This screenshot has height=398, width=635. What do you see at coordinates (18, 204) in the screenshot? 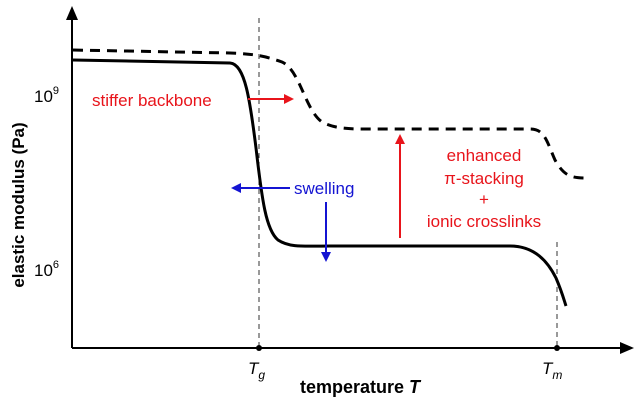
I see `y-axis-label: elastic modulus (Pa)` at bounding box center [18, 204].